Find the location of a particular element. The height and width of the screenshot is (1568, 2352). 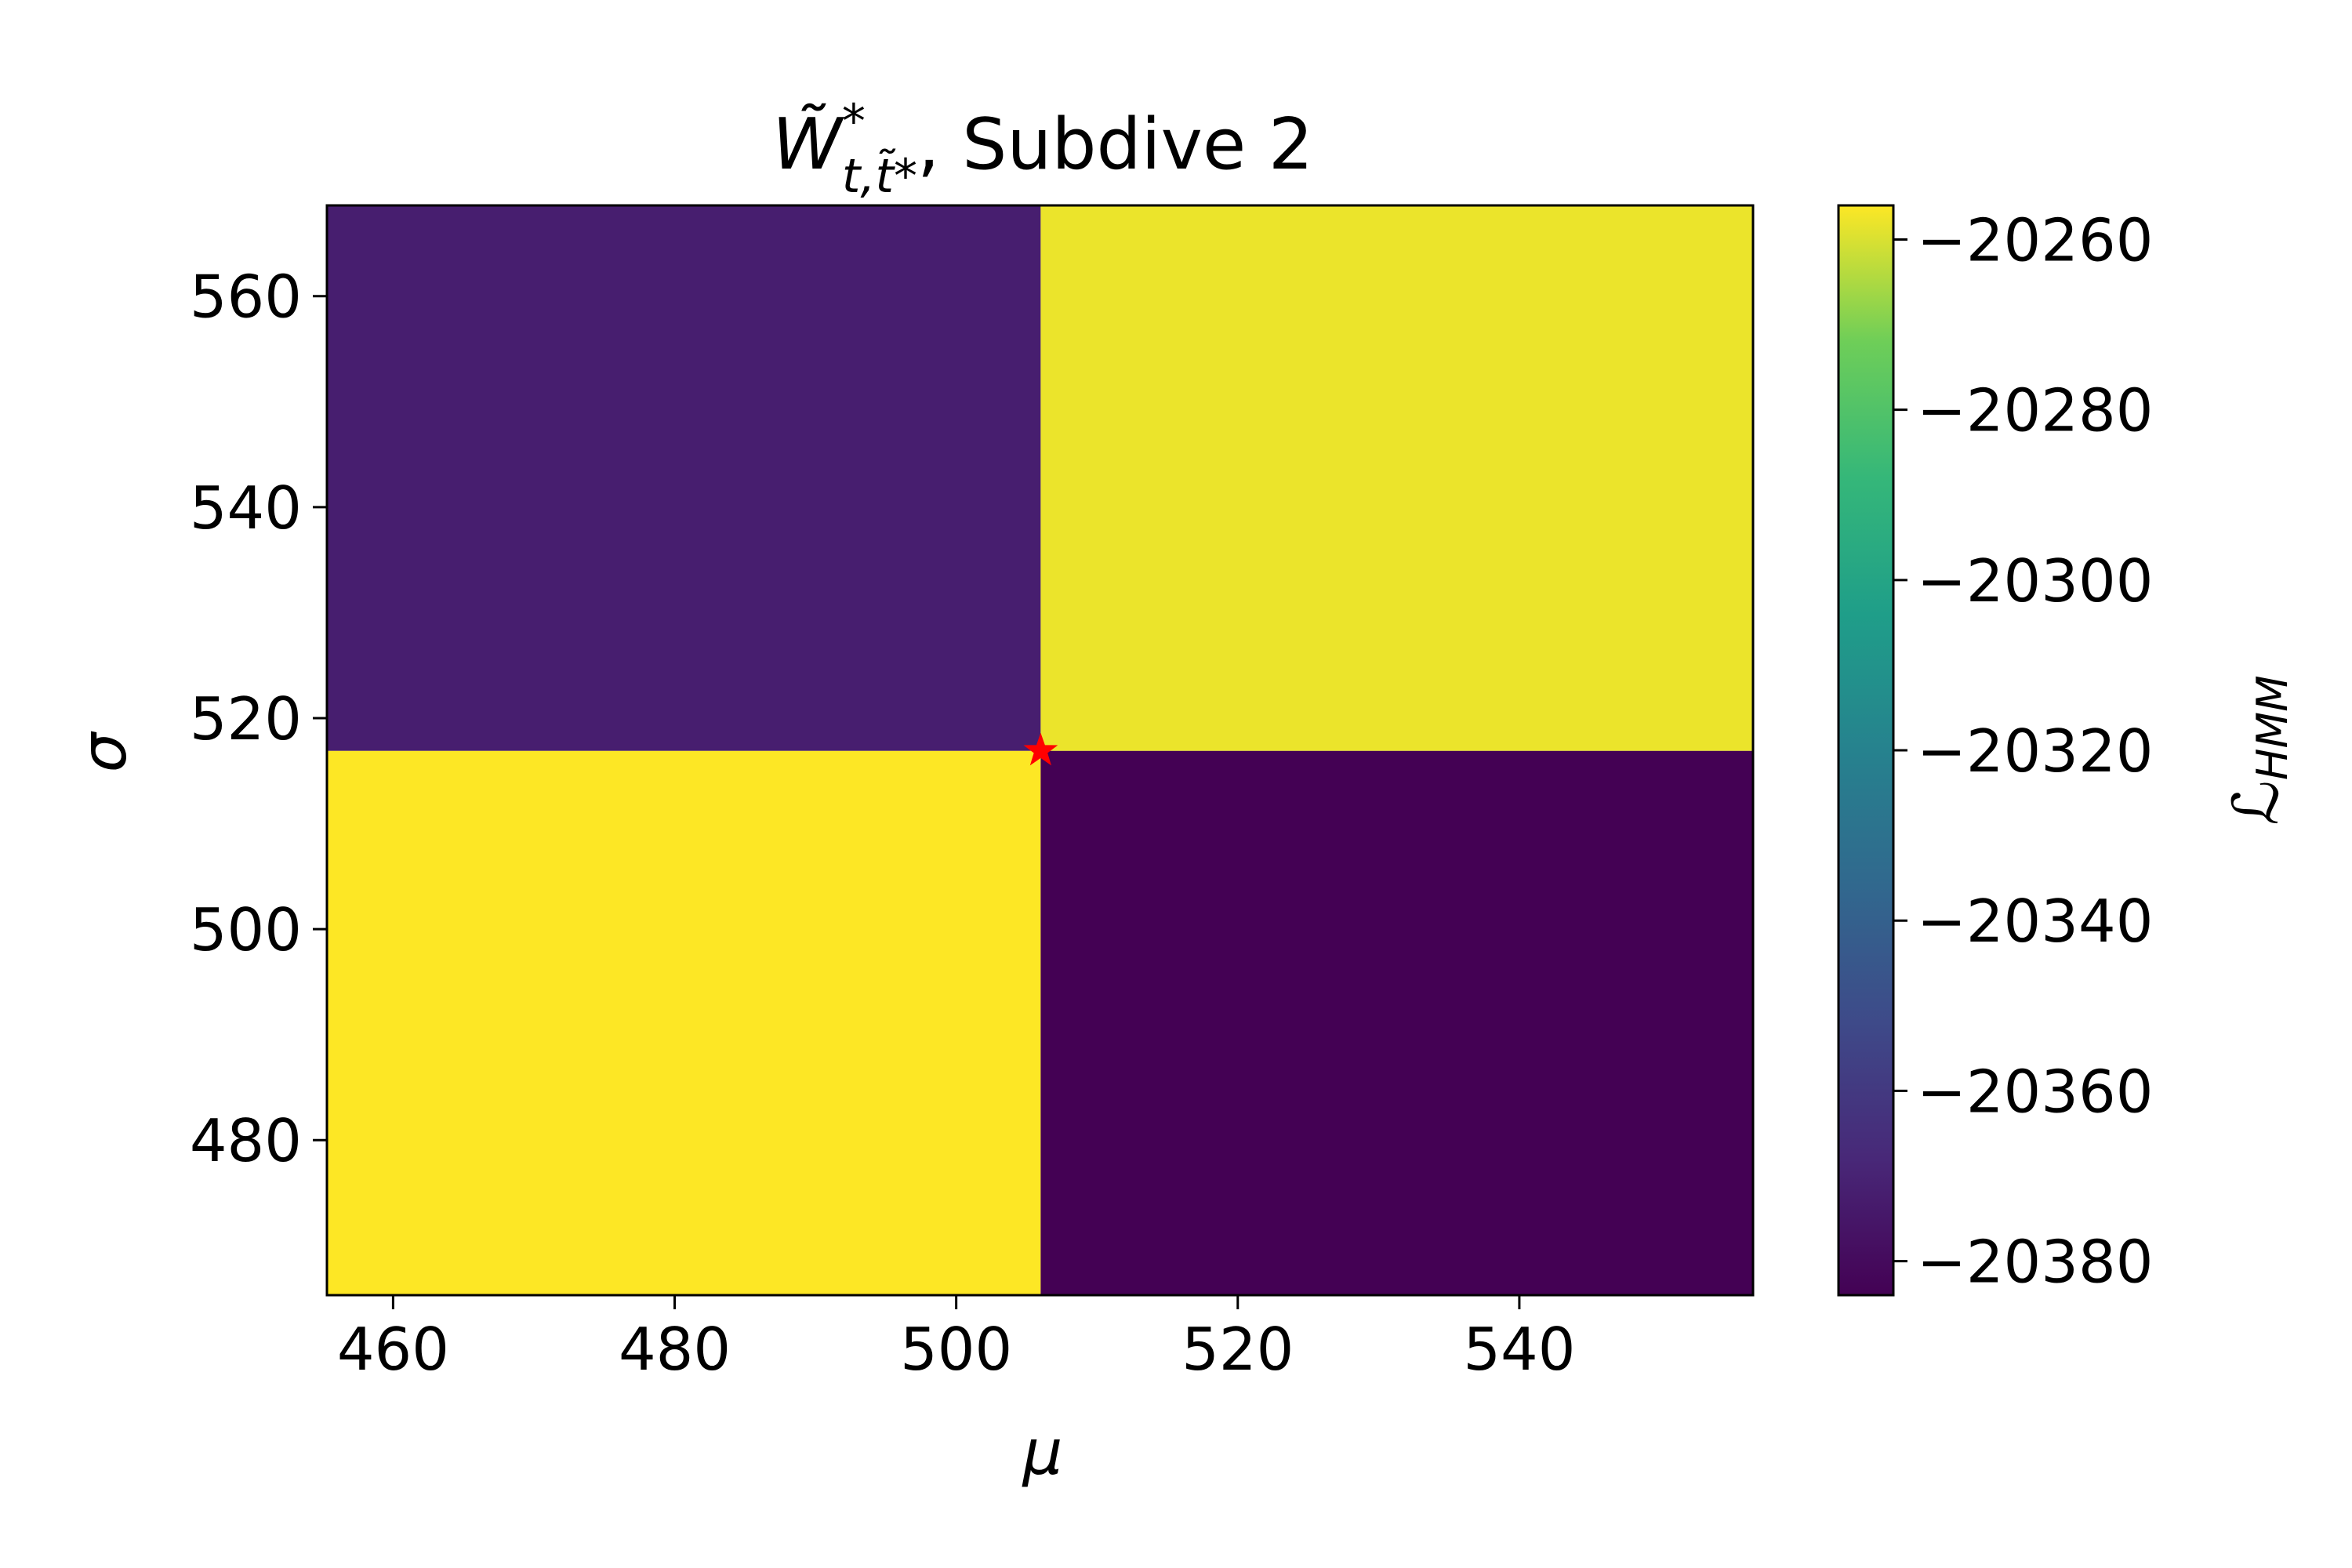

y-axis-ticks: 480 500 520 540 560 is located at coordinates (258, 719).